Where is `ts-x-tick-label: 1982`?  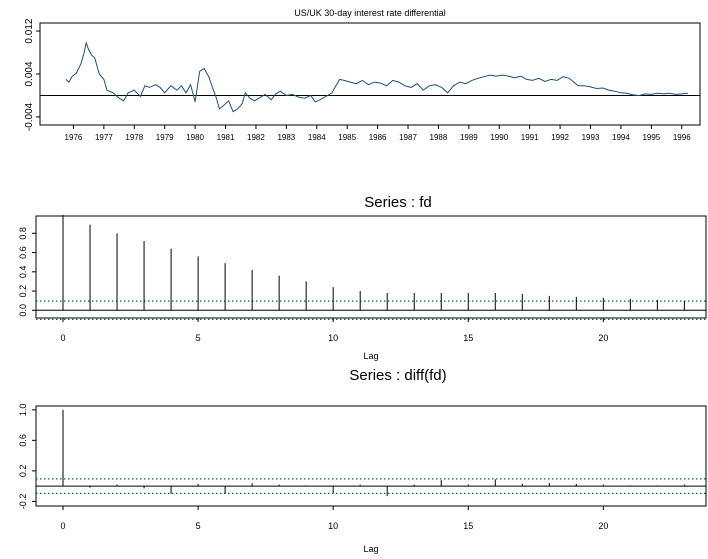
ts-x-tick-label: 1982 is located at coordinates (256, 137).